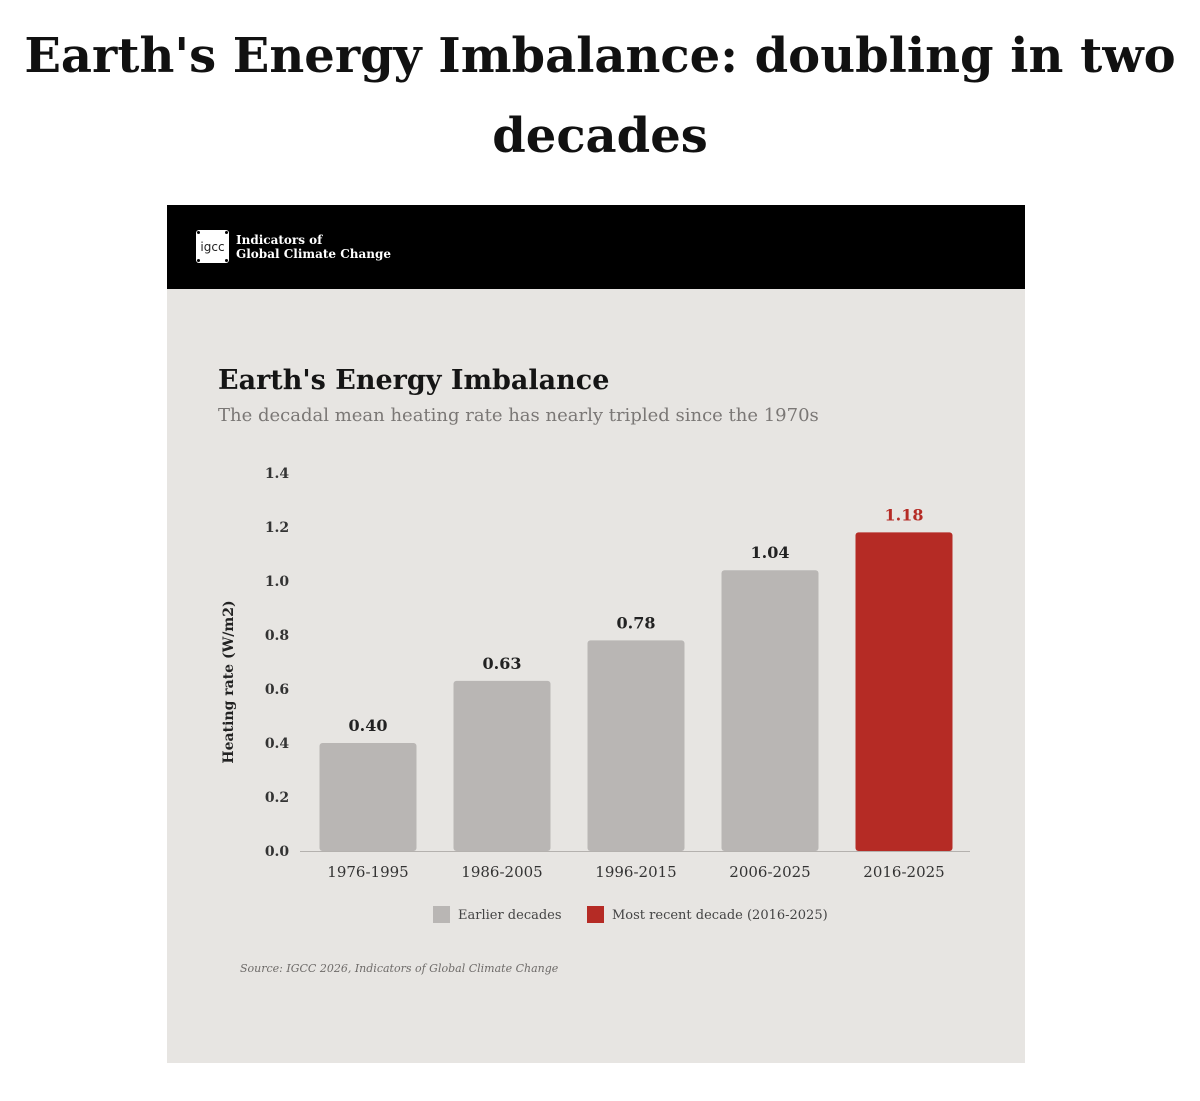 Image resolution: width=1200 pixels, height=1101 pixels. What do you see at coordinates (635, 872) in the screenshot?
I see `x-tick-label: 1996-2015` at bounding box center [635, 872].